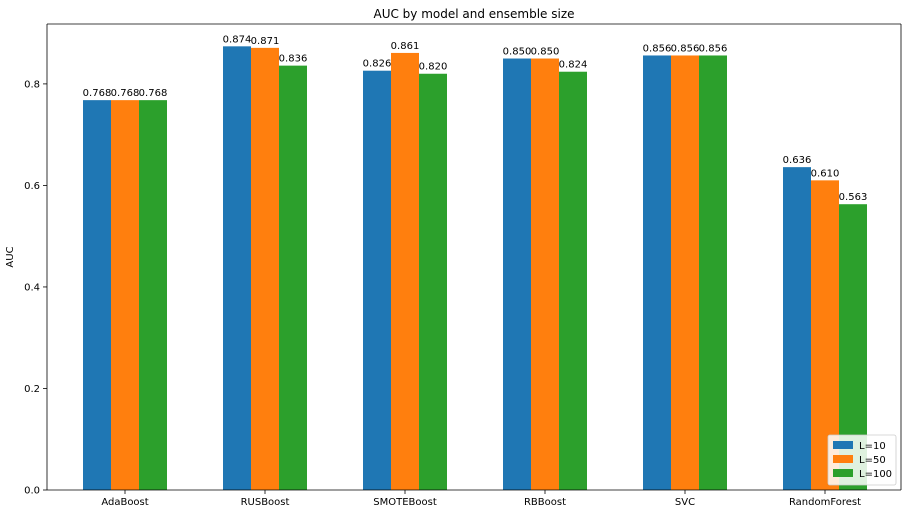 This screenshot has width=915, height=518. Describe the element at coordinates (32, 491) in the screenshot. I see `y-tick-label: 0.0` at that location.